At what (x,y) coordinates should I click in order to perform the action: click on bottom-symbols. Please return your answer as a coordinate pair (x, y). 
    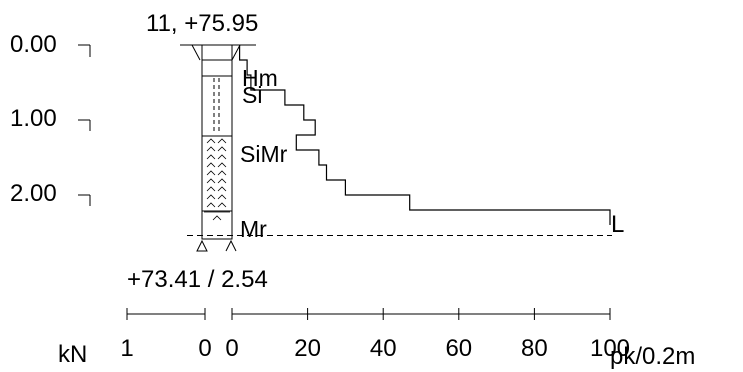
    Looking at the image, I should click on (216, 245).